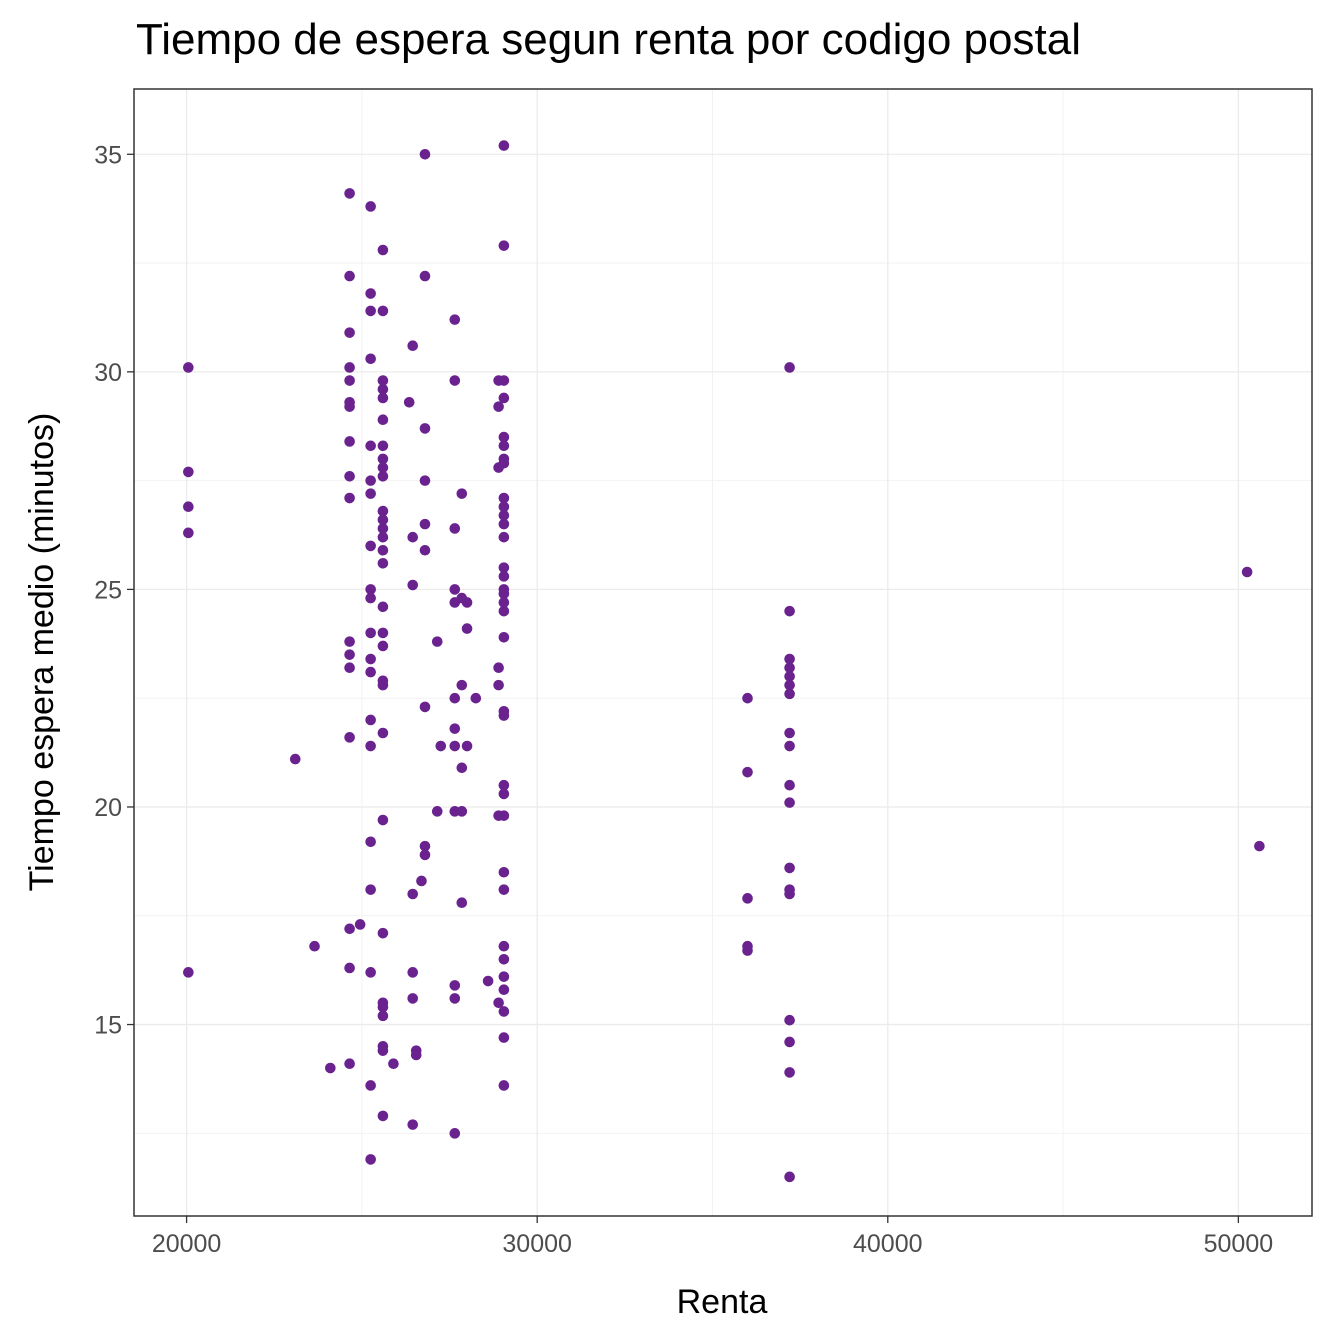 The image size is (1333, 1333). Describe the element at coordinates (108, 808) in the screenshot. I see `y-tick-label: 20` at that location.